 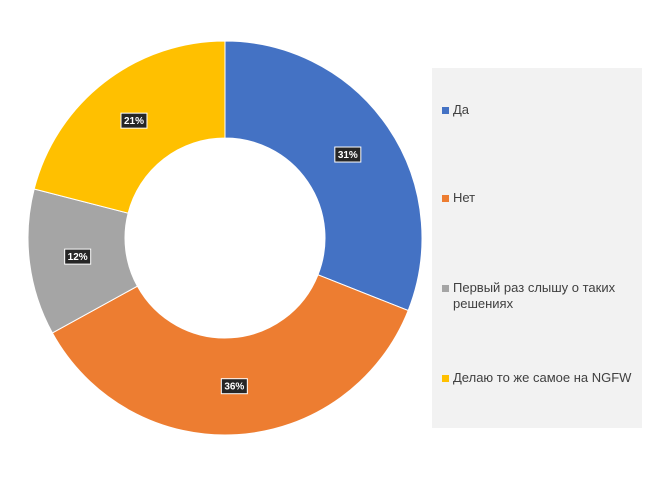 What do you see at coordinates (445, 110) in the screenshot?
I see `legend-swatch-da` at bounding box center [445, 110].